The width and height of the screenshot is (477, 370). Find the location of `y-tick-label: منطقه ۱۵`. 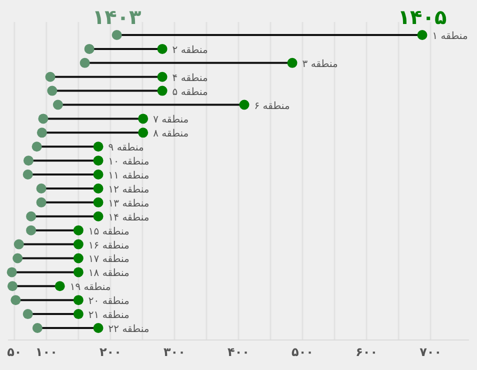

y-tick-label: منطقه ۱۵ is located at coordinates (109, 232).